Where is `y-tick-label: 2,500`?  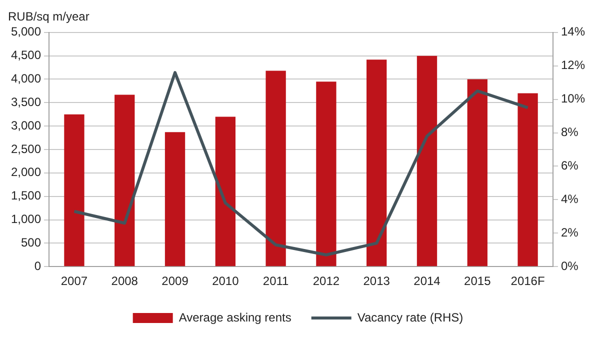 y-tick-label: 2,500 is located at coordinates (26, 149).